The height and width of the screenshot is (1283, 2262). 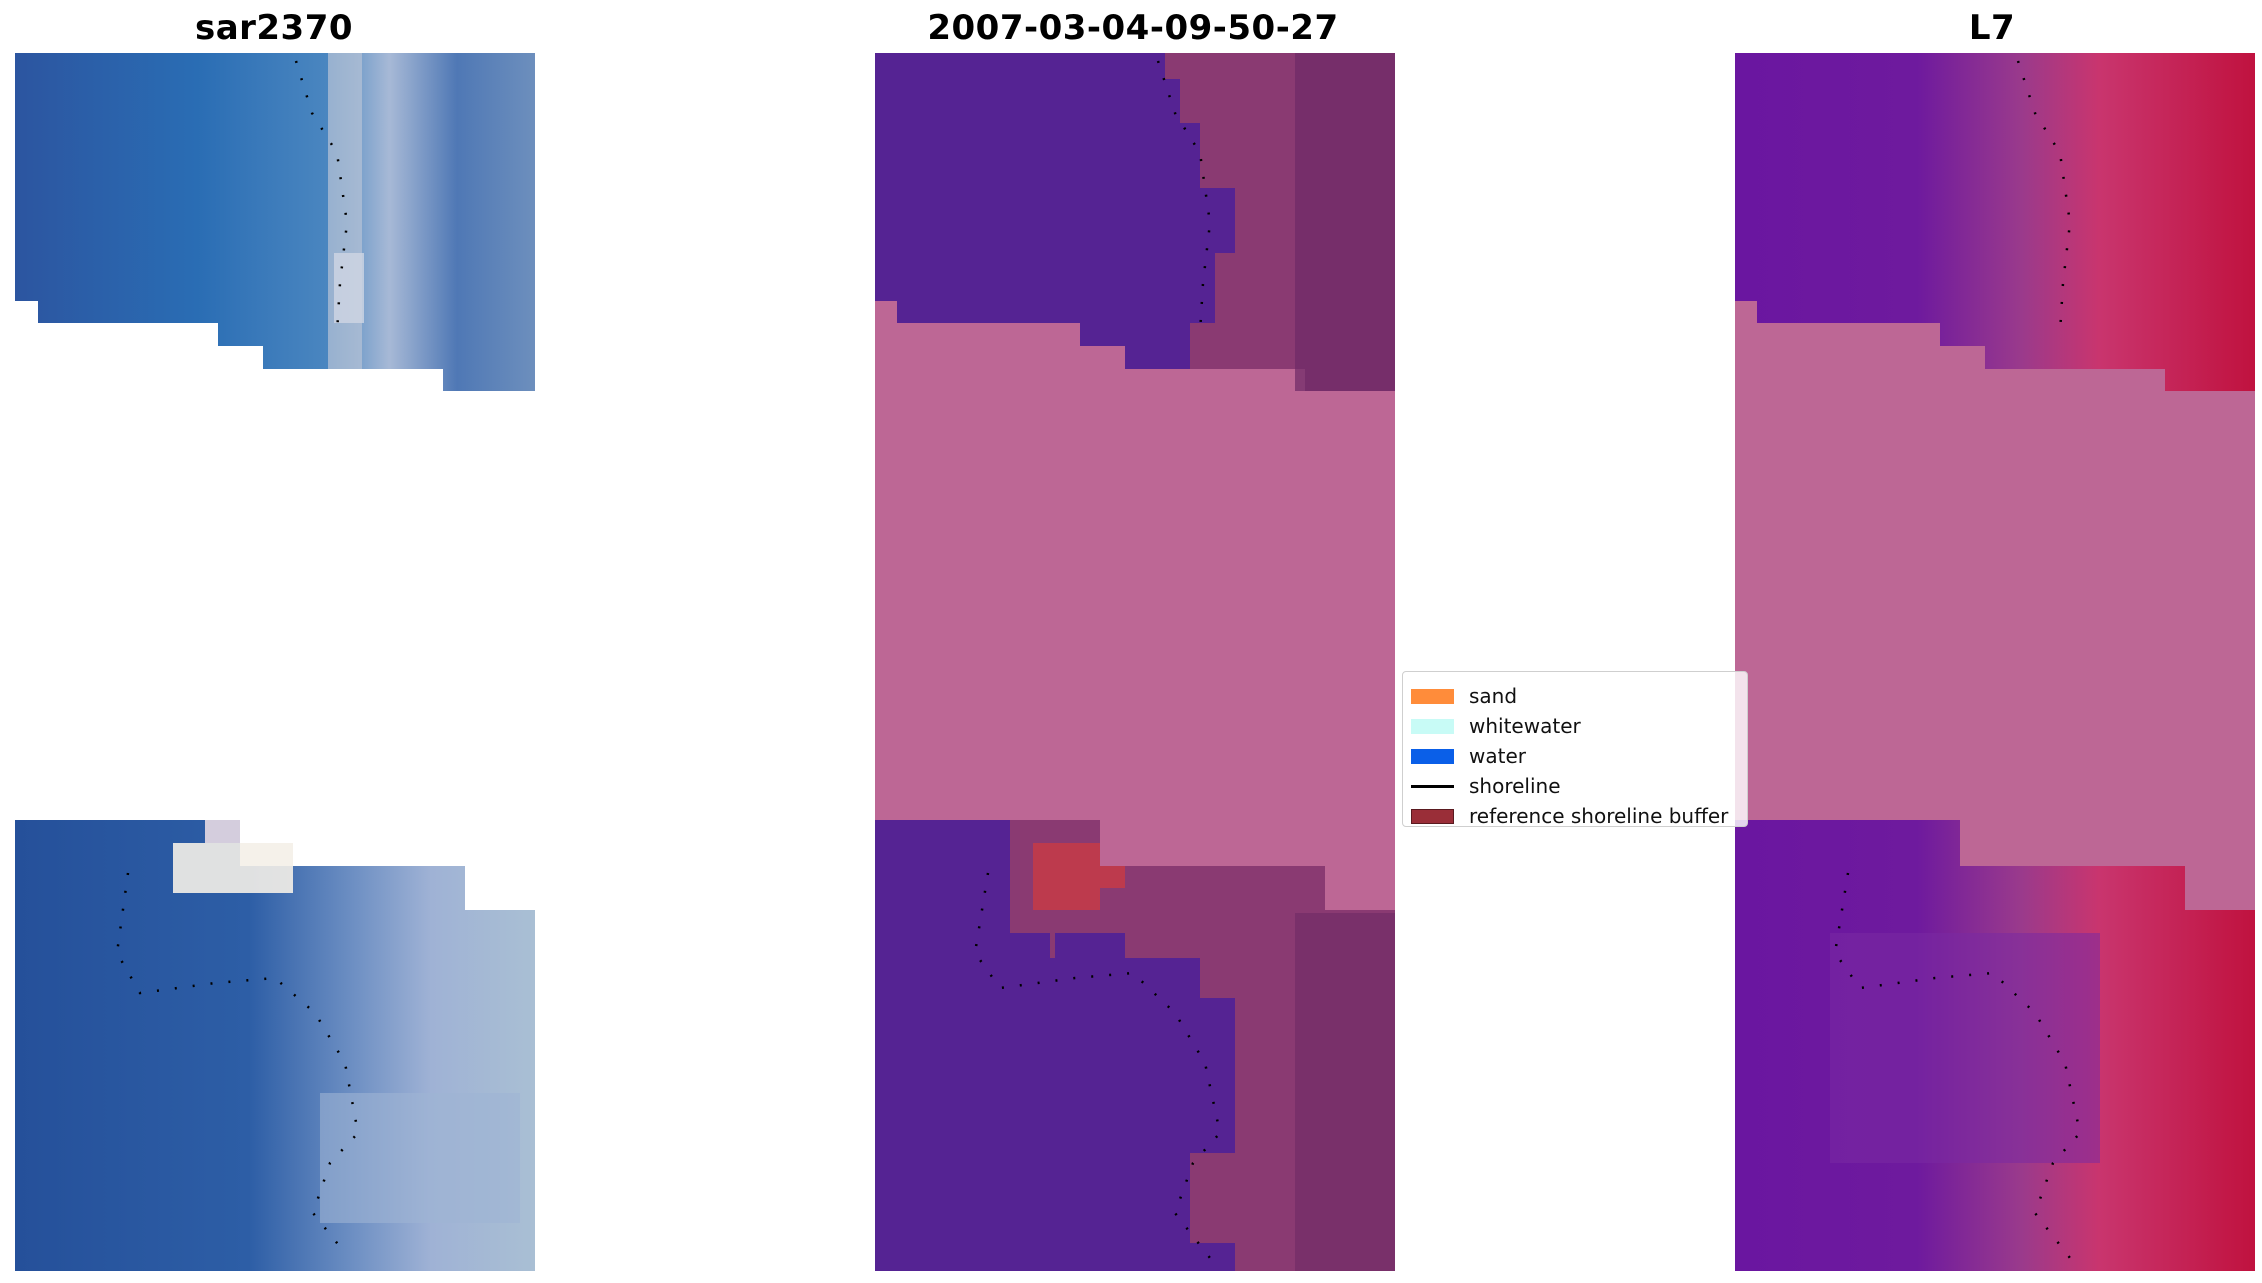 I want to click on legend-item-shoreline: shoreline, so click(x=1486, y=786).